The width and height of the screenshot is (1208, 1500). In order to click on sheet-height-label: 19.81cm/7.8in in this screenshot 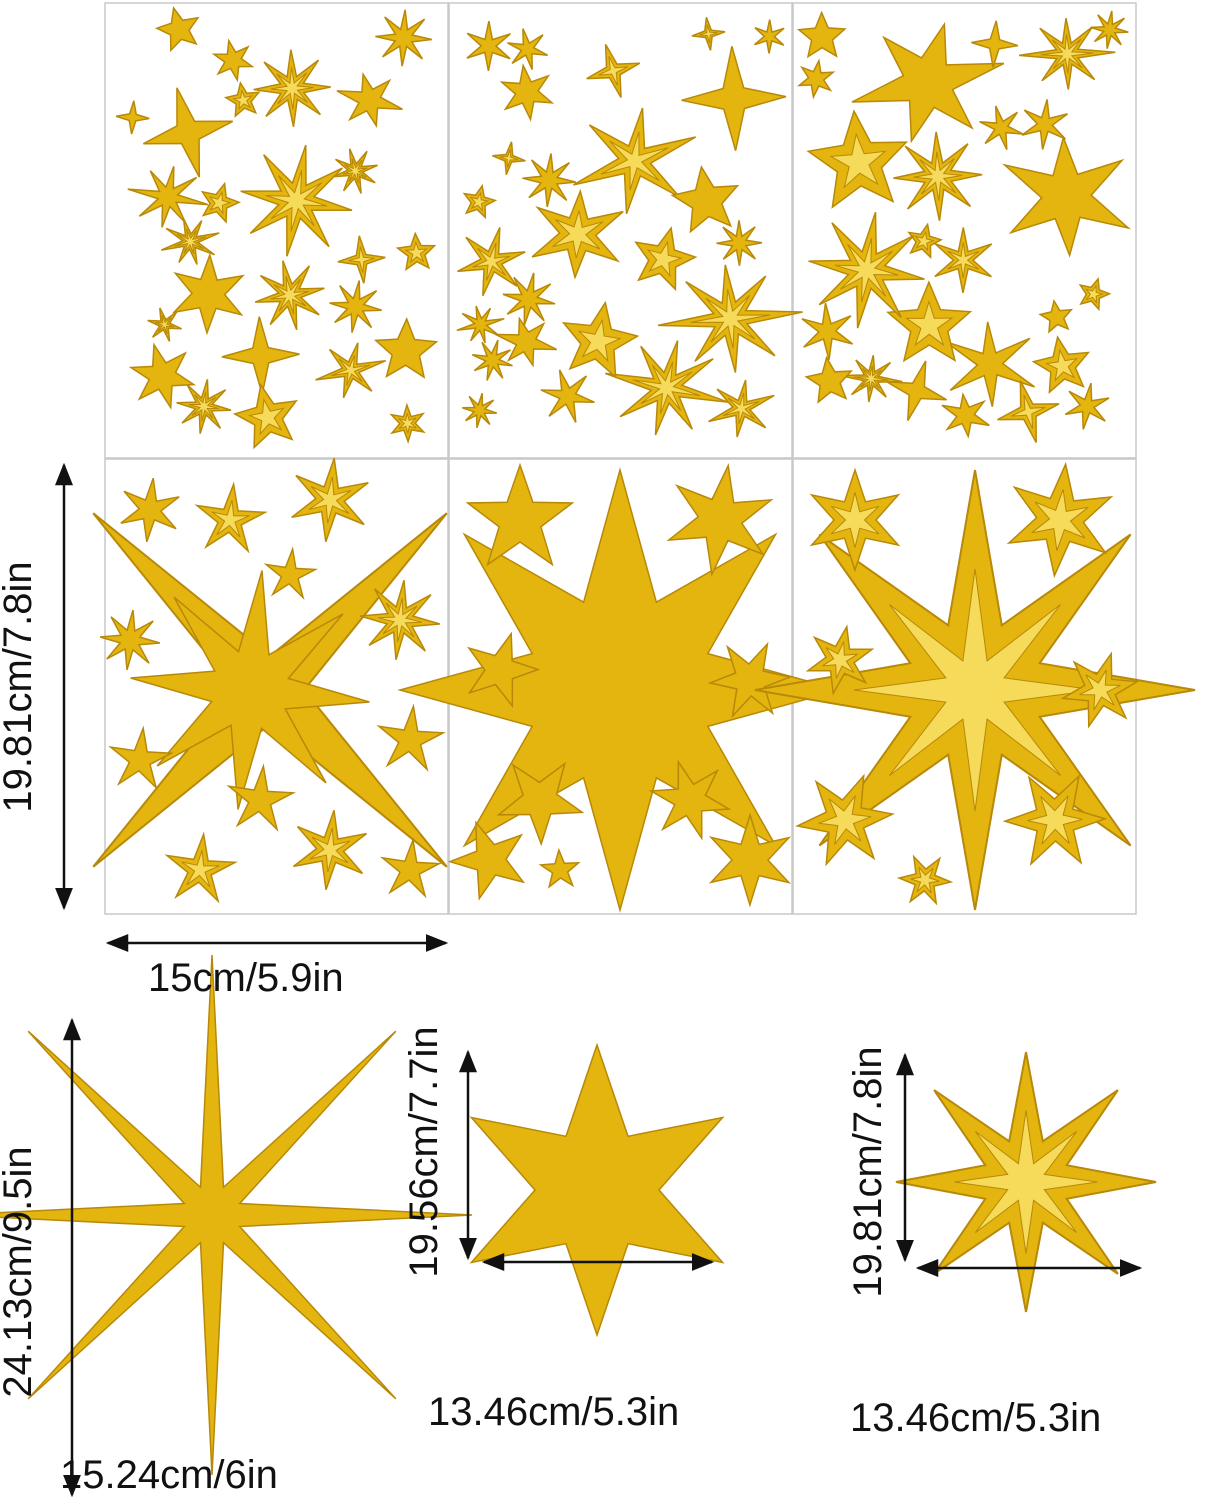, I will do `click(20, 687)`.